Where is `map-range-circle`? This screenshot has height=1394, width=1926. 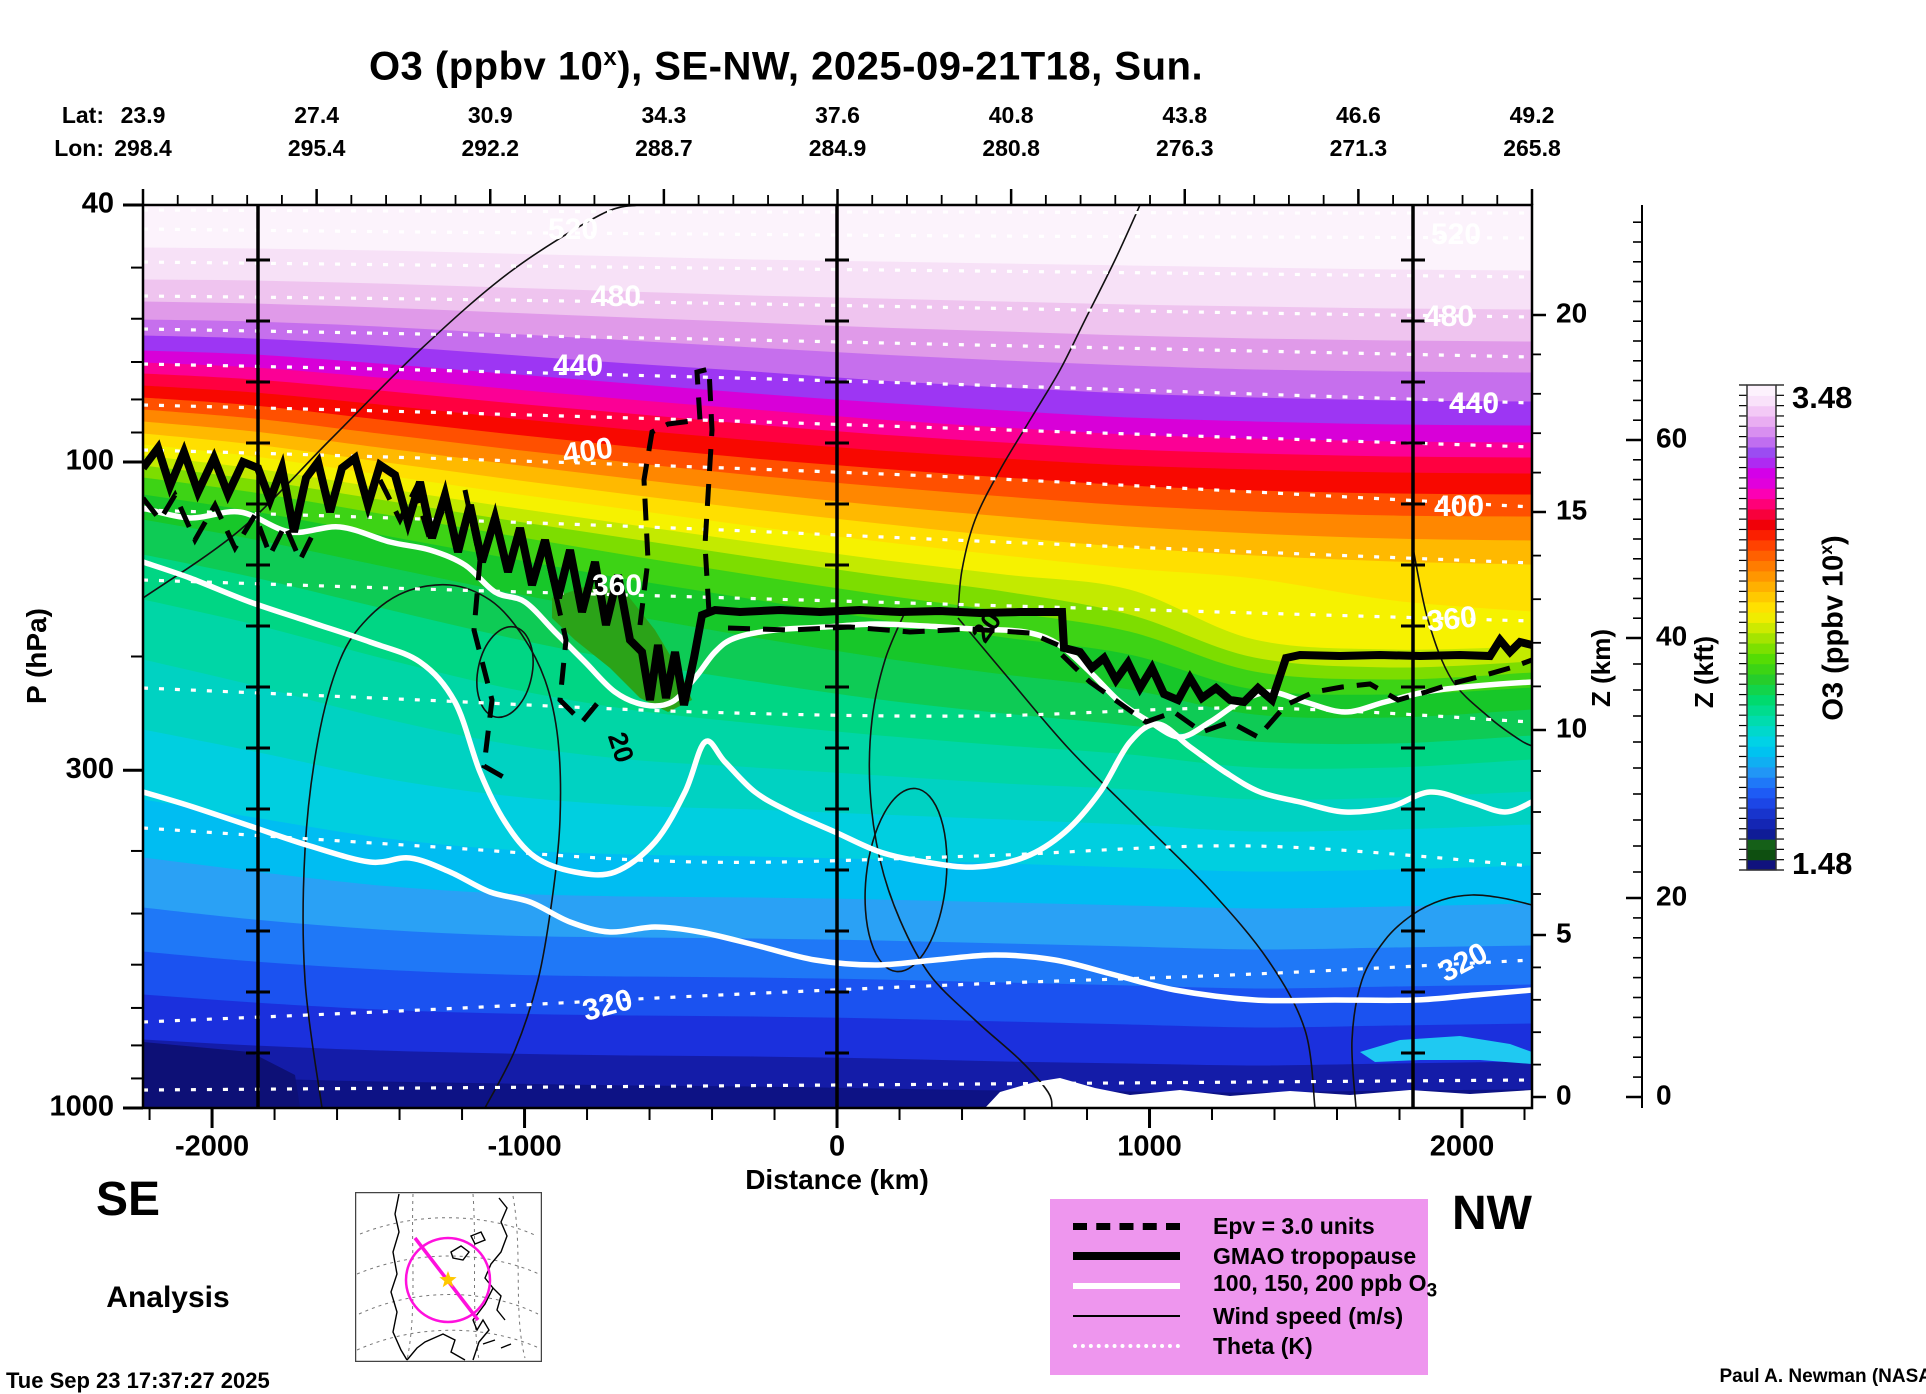
map-range-circle is located at coordinates (448, 1280).